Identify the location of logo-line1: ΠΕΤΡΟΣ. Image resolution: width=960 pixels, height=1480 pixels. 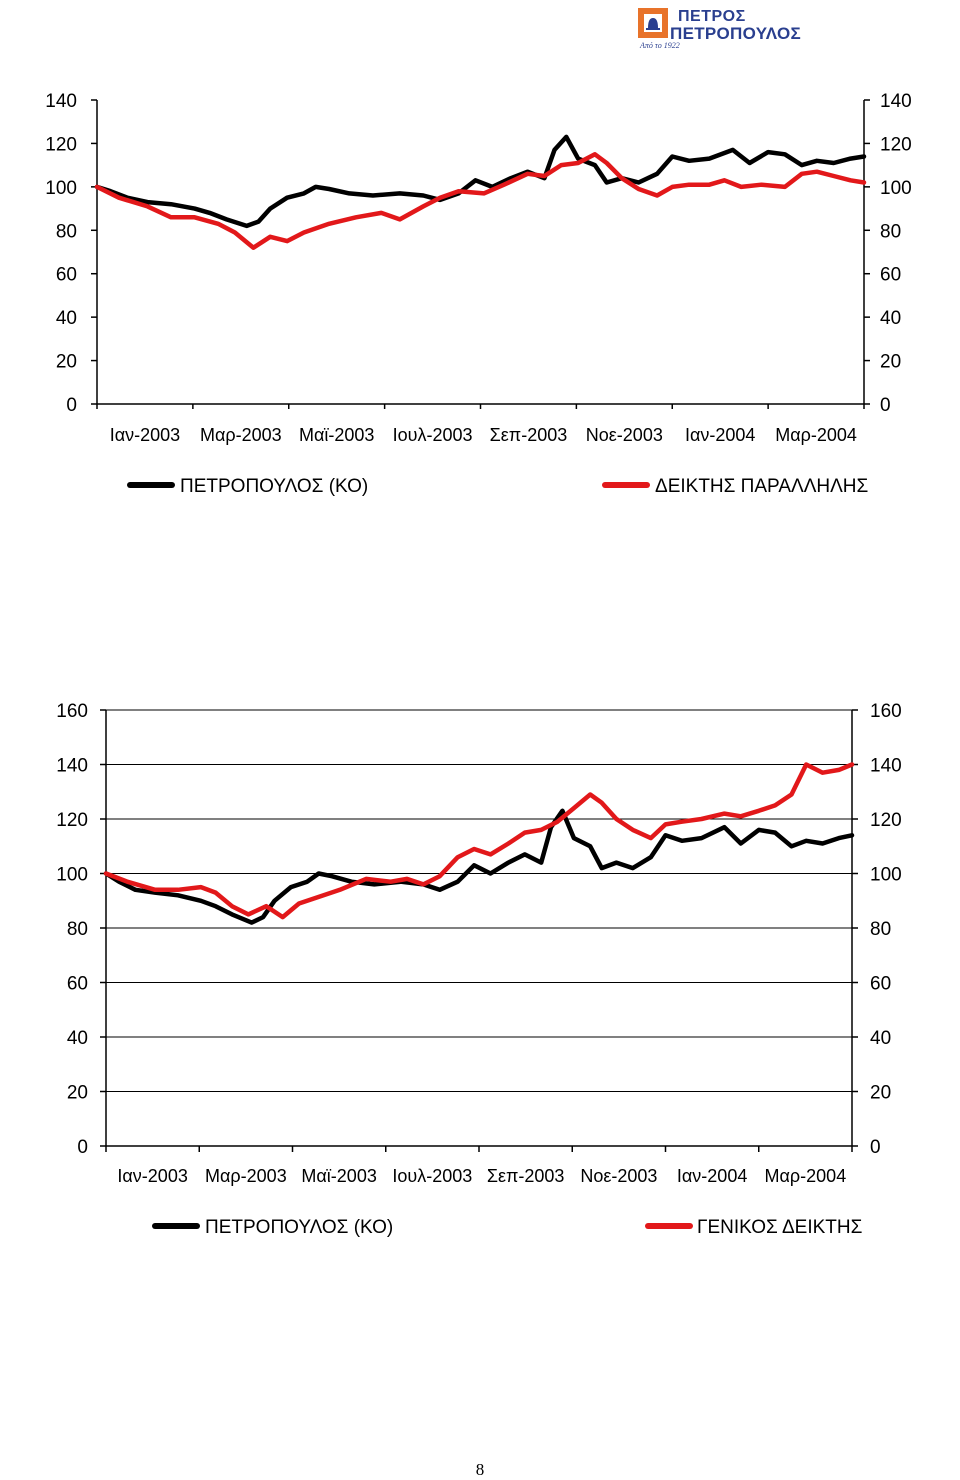
(712, 16).